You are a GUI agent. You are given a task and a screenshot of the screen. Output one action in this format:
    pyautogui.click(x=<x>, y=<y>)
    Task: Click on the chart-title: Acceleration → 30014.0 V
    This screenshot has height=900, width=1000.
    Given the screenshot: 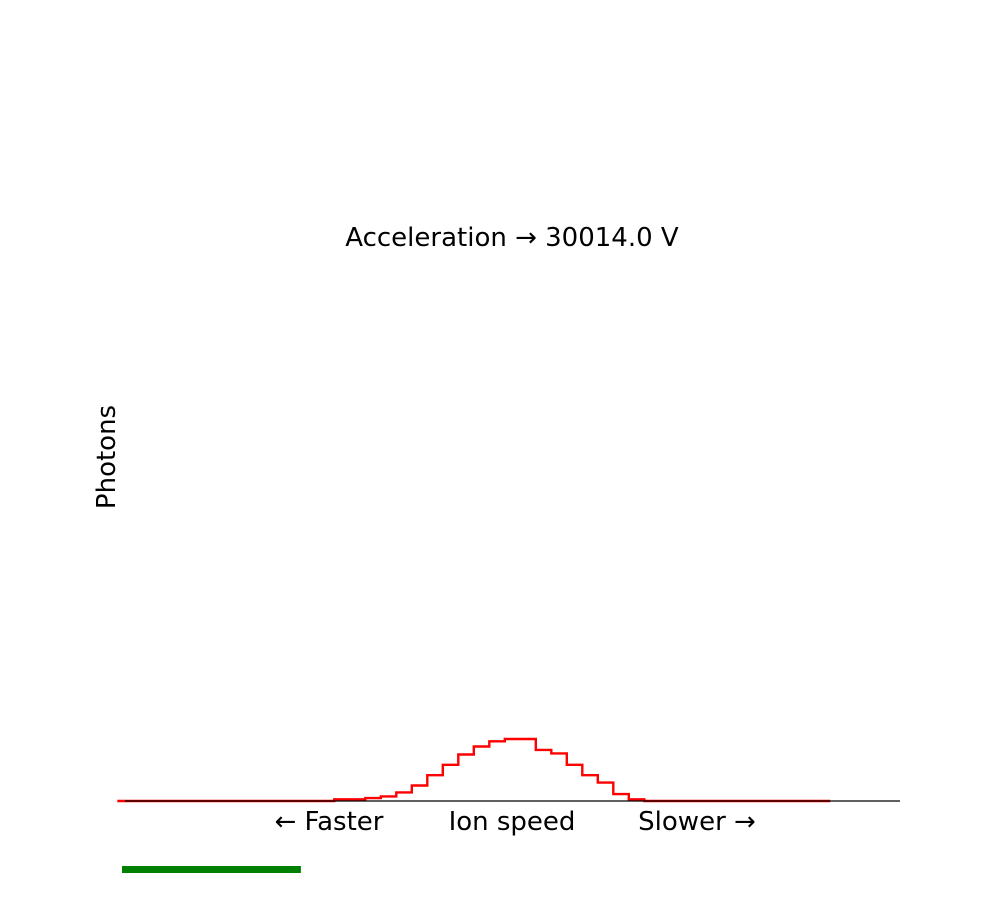 What is the action you would take?
    pyautogui.click(x=512, y=238)
    